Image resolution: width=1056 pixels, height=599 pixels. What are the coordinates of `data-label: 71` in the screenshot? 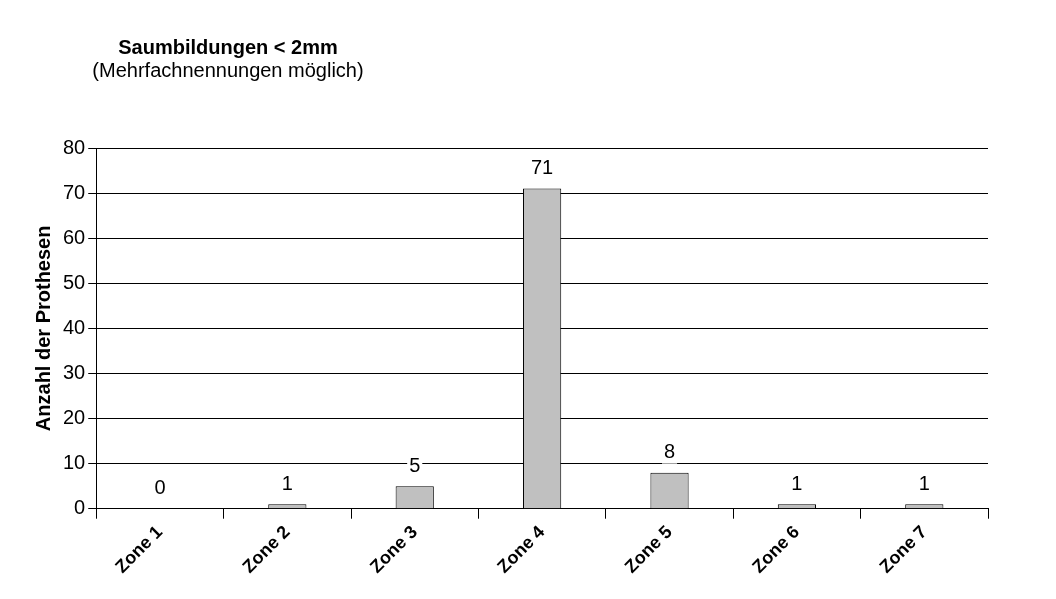 It's located at (542, 167).